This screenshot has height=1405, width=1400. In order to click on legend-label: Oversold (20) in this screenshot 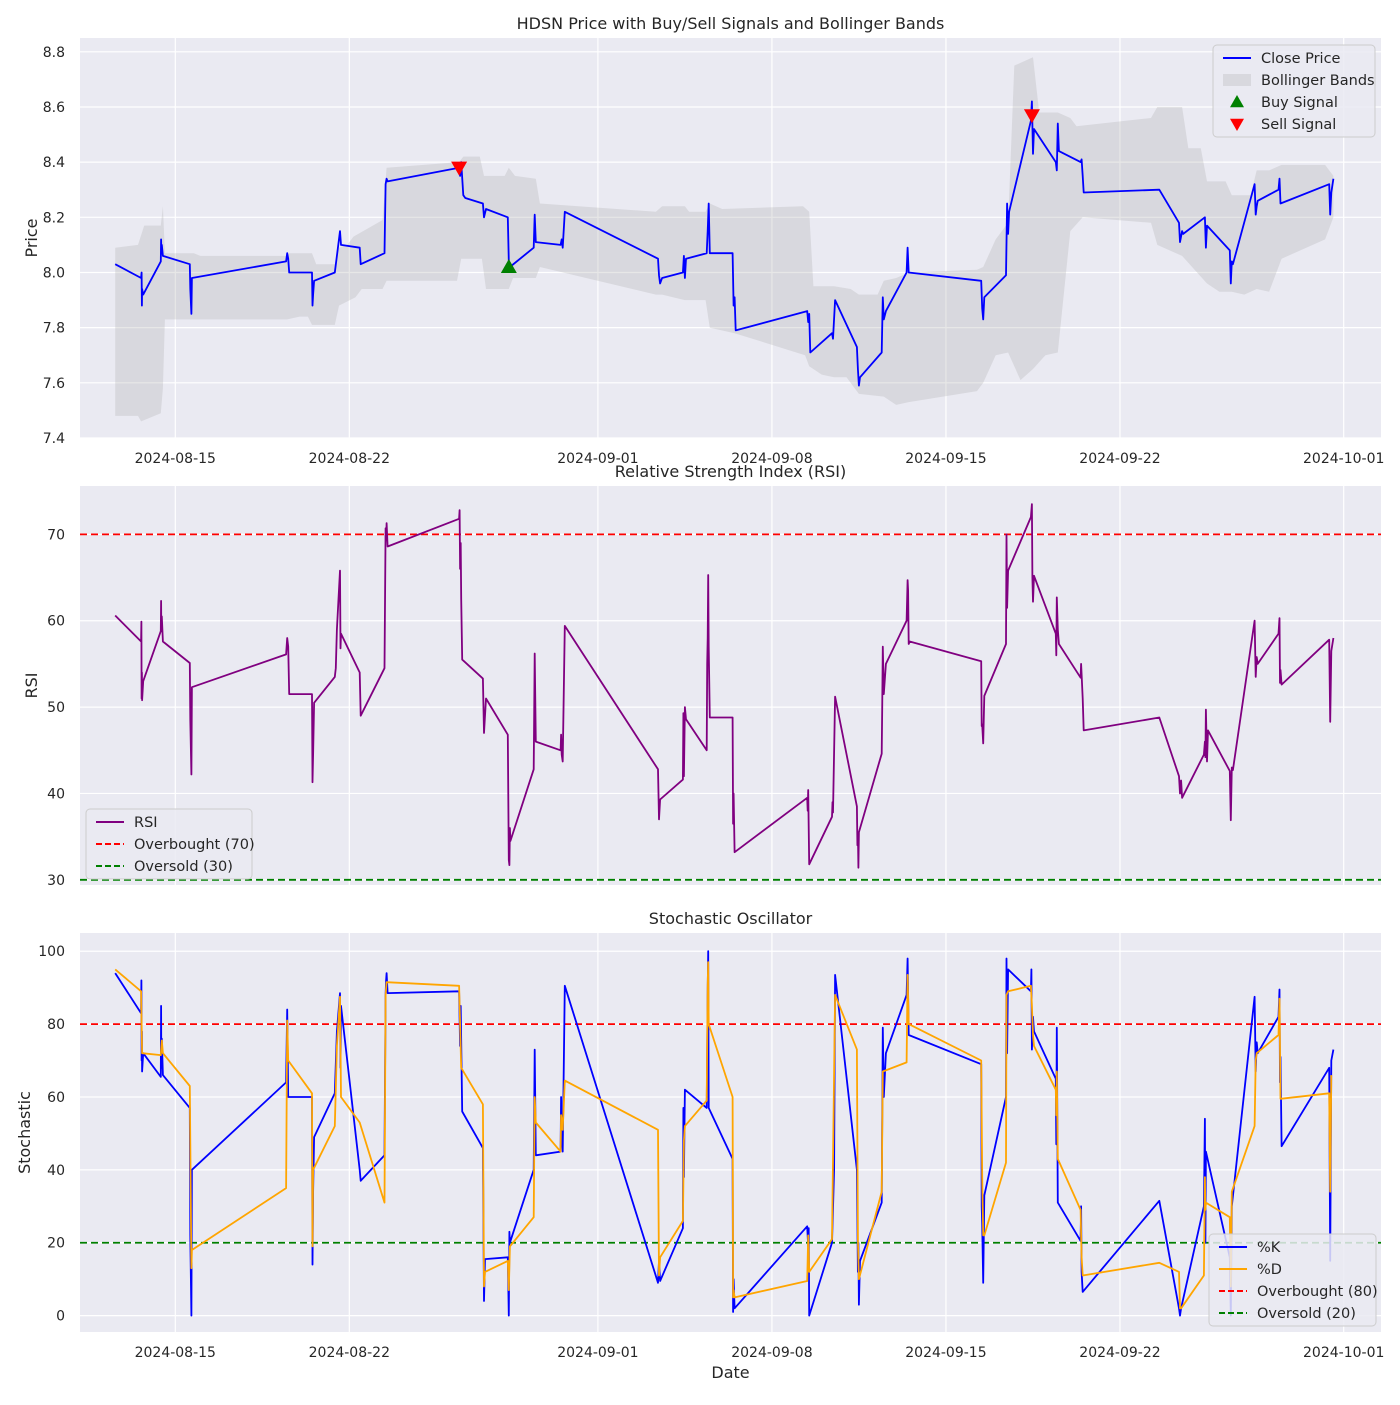, I will do `click(1306, 1314)`.